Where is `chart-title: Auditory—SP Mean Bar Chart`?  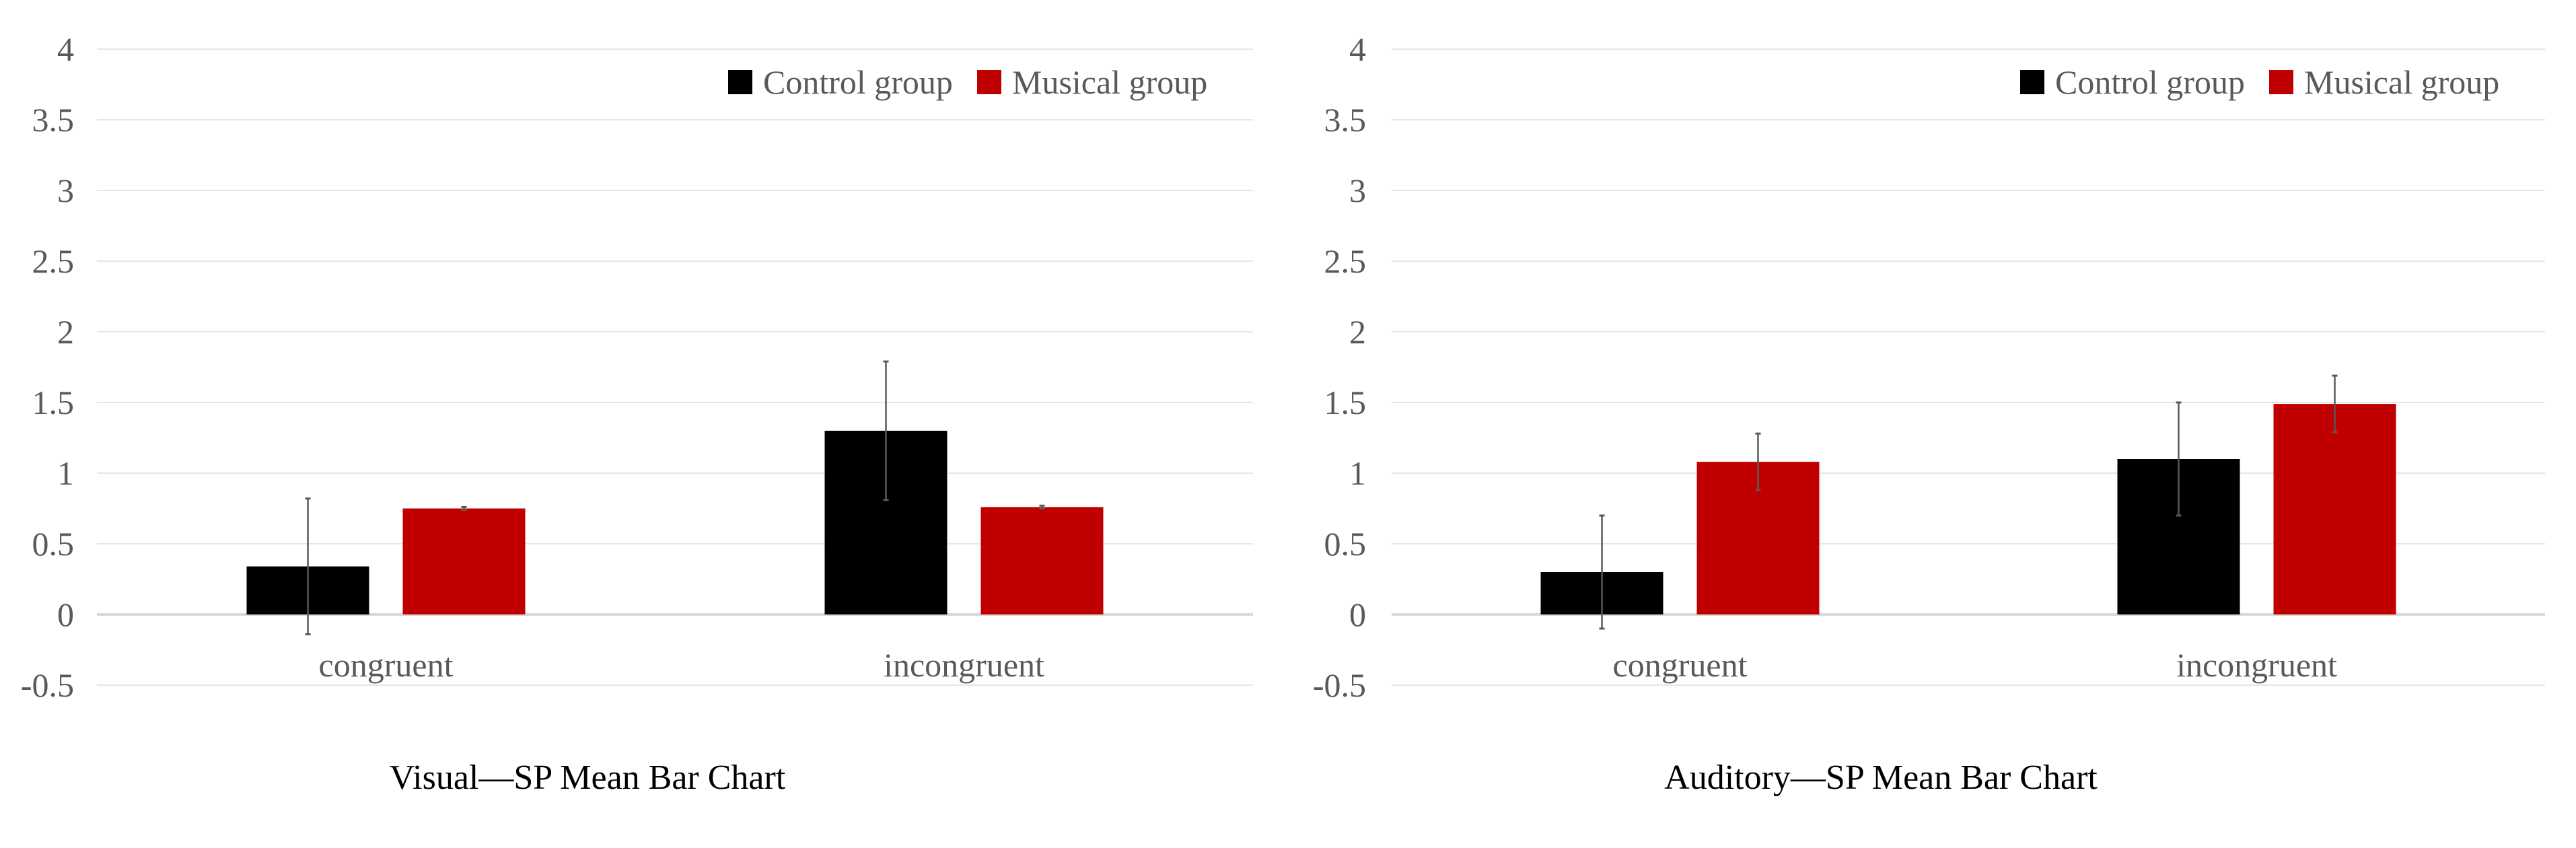 chart-title: Auditory—SP Mean Bar Chart is located at coordinates (1881, 778).